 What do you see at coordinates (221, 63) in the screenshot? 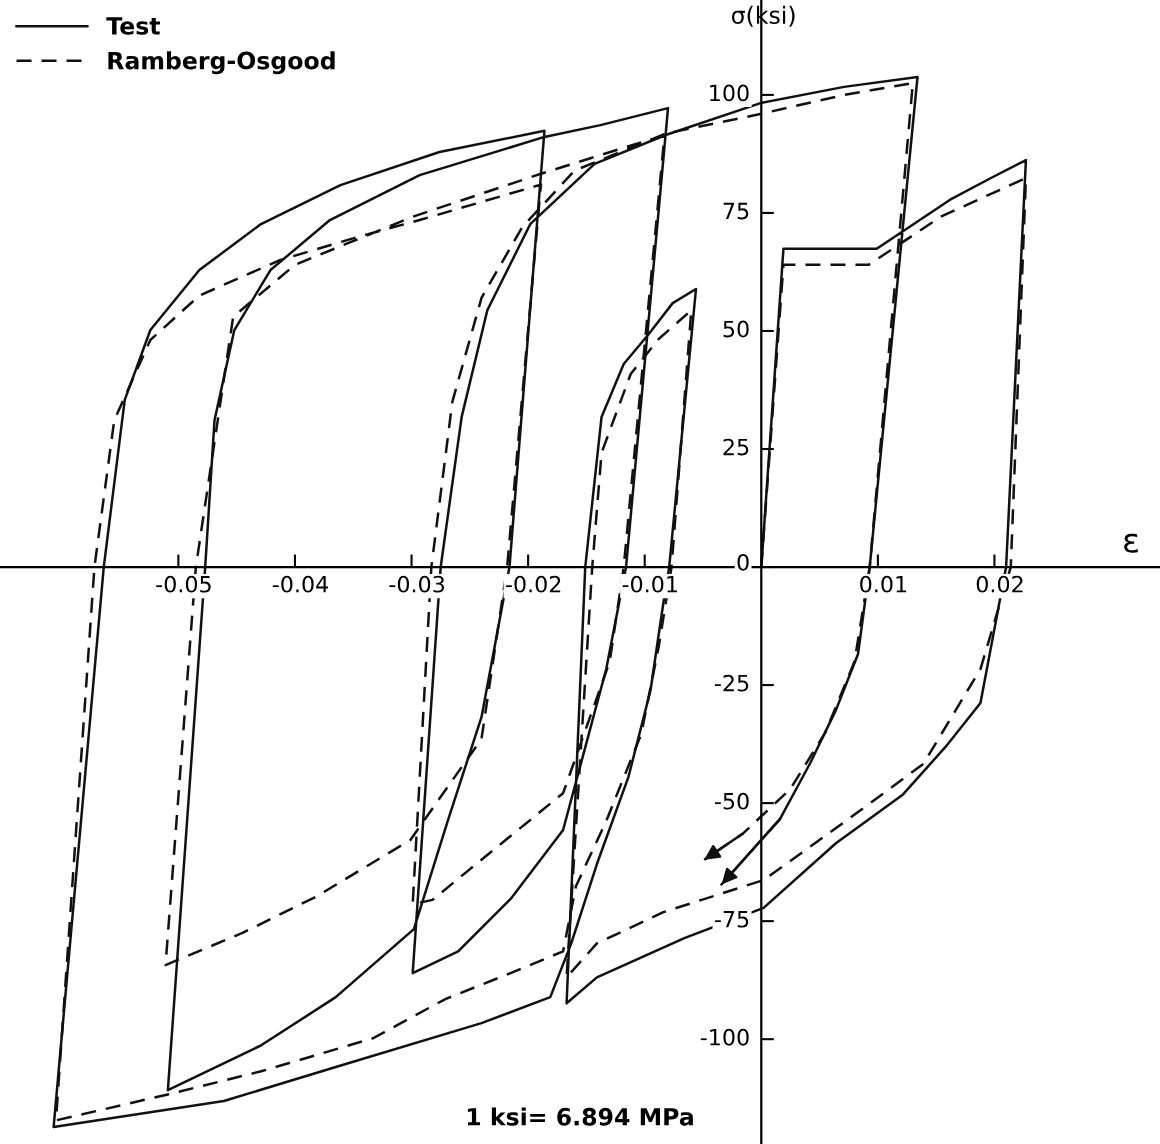
I see `legend-label: Ramberg-Osgood` at bounding box center [221, 63].